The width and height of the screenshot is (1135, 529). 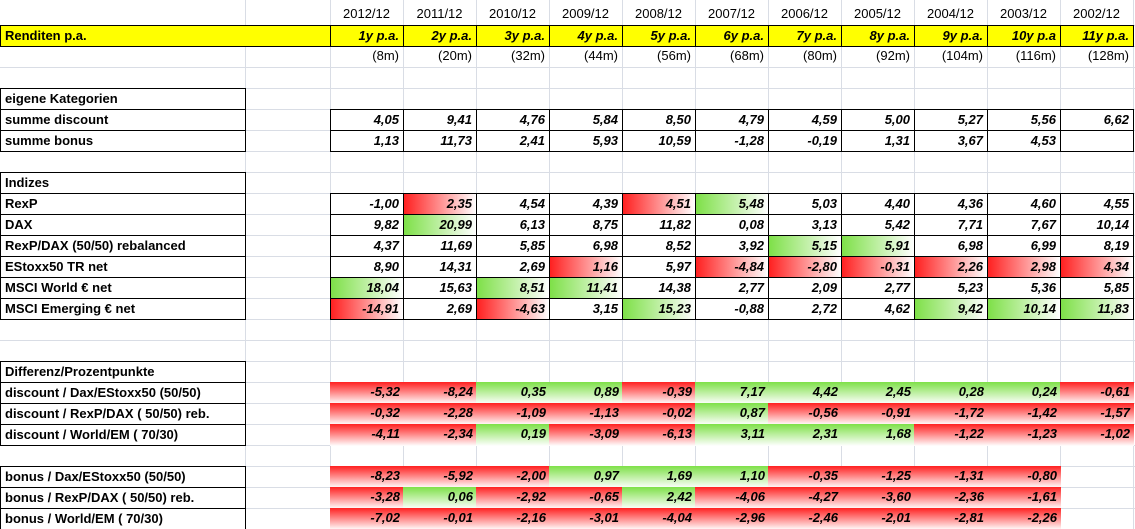 I want to click on value-cell: 3,92, so click(x=732, y=246).